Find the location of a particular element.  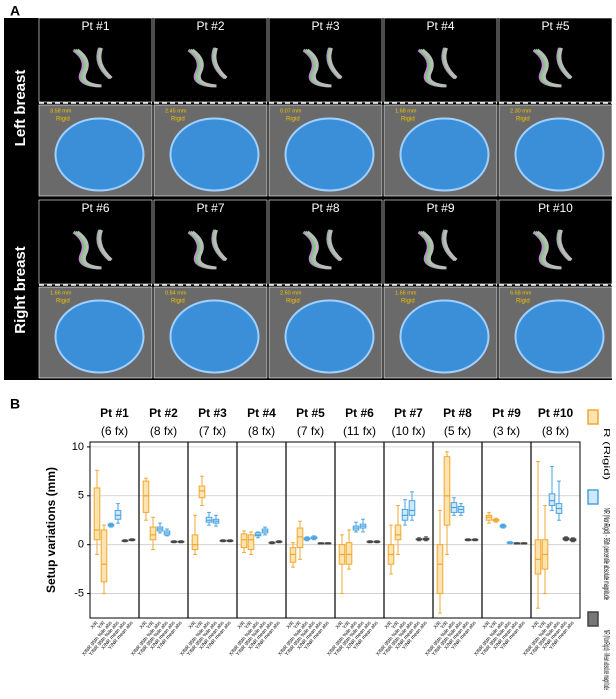

group-title: Pt #10 is located at coordinates (556, 413).